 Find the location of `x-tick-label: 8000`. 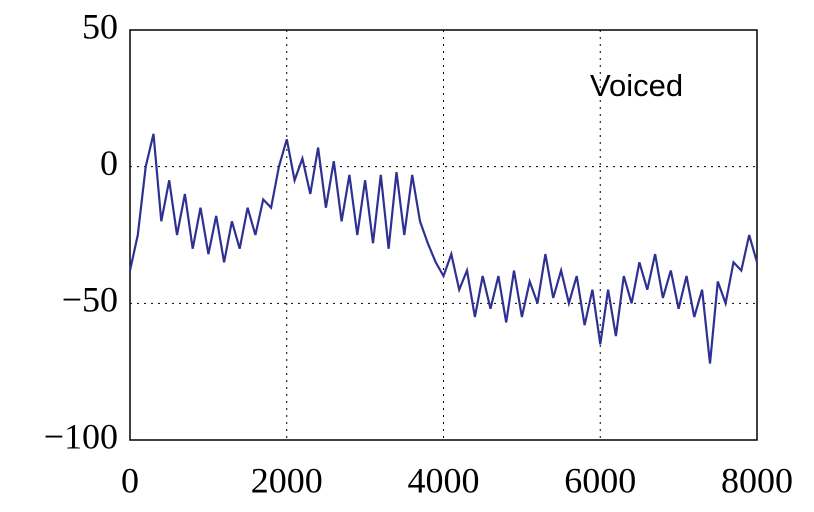

x-tick-label: 8000 is located at coordinates (757, 480).